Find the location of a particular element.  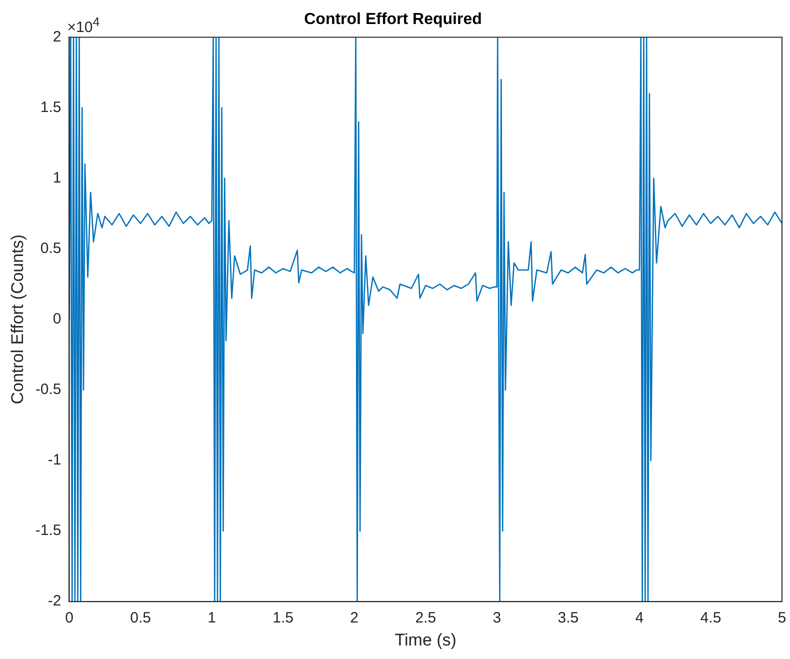

y-axis-title: Control Effort (Counts) is located at coordinates (17, 319).